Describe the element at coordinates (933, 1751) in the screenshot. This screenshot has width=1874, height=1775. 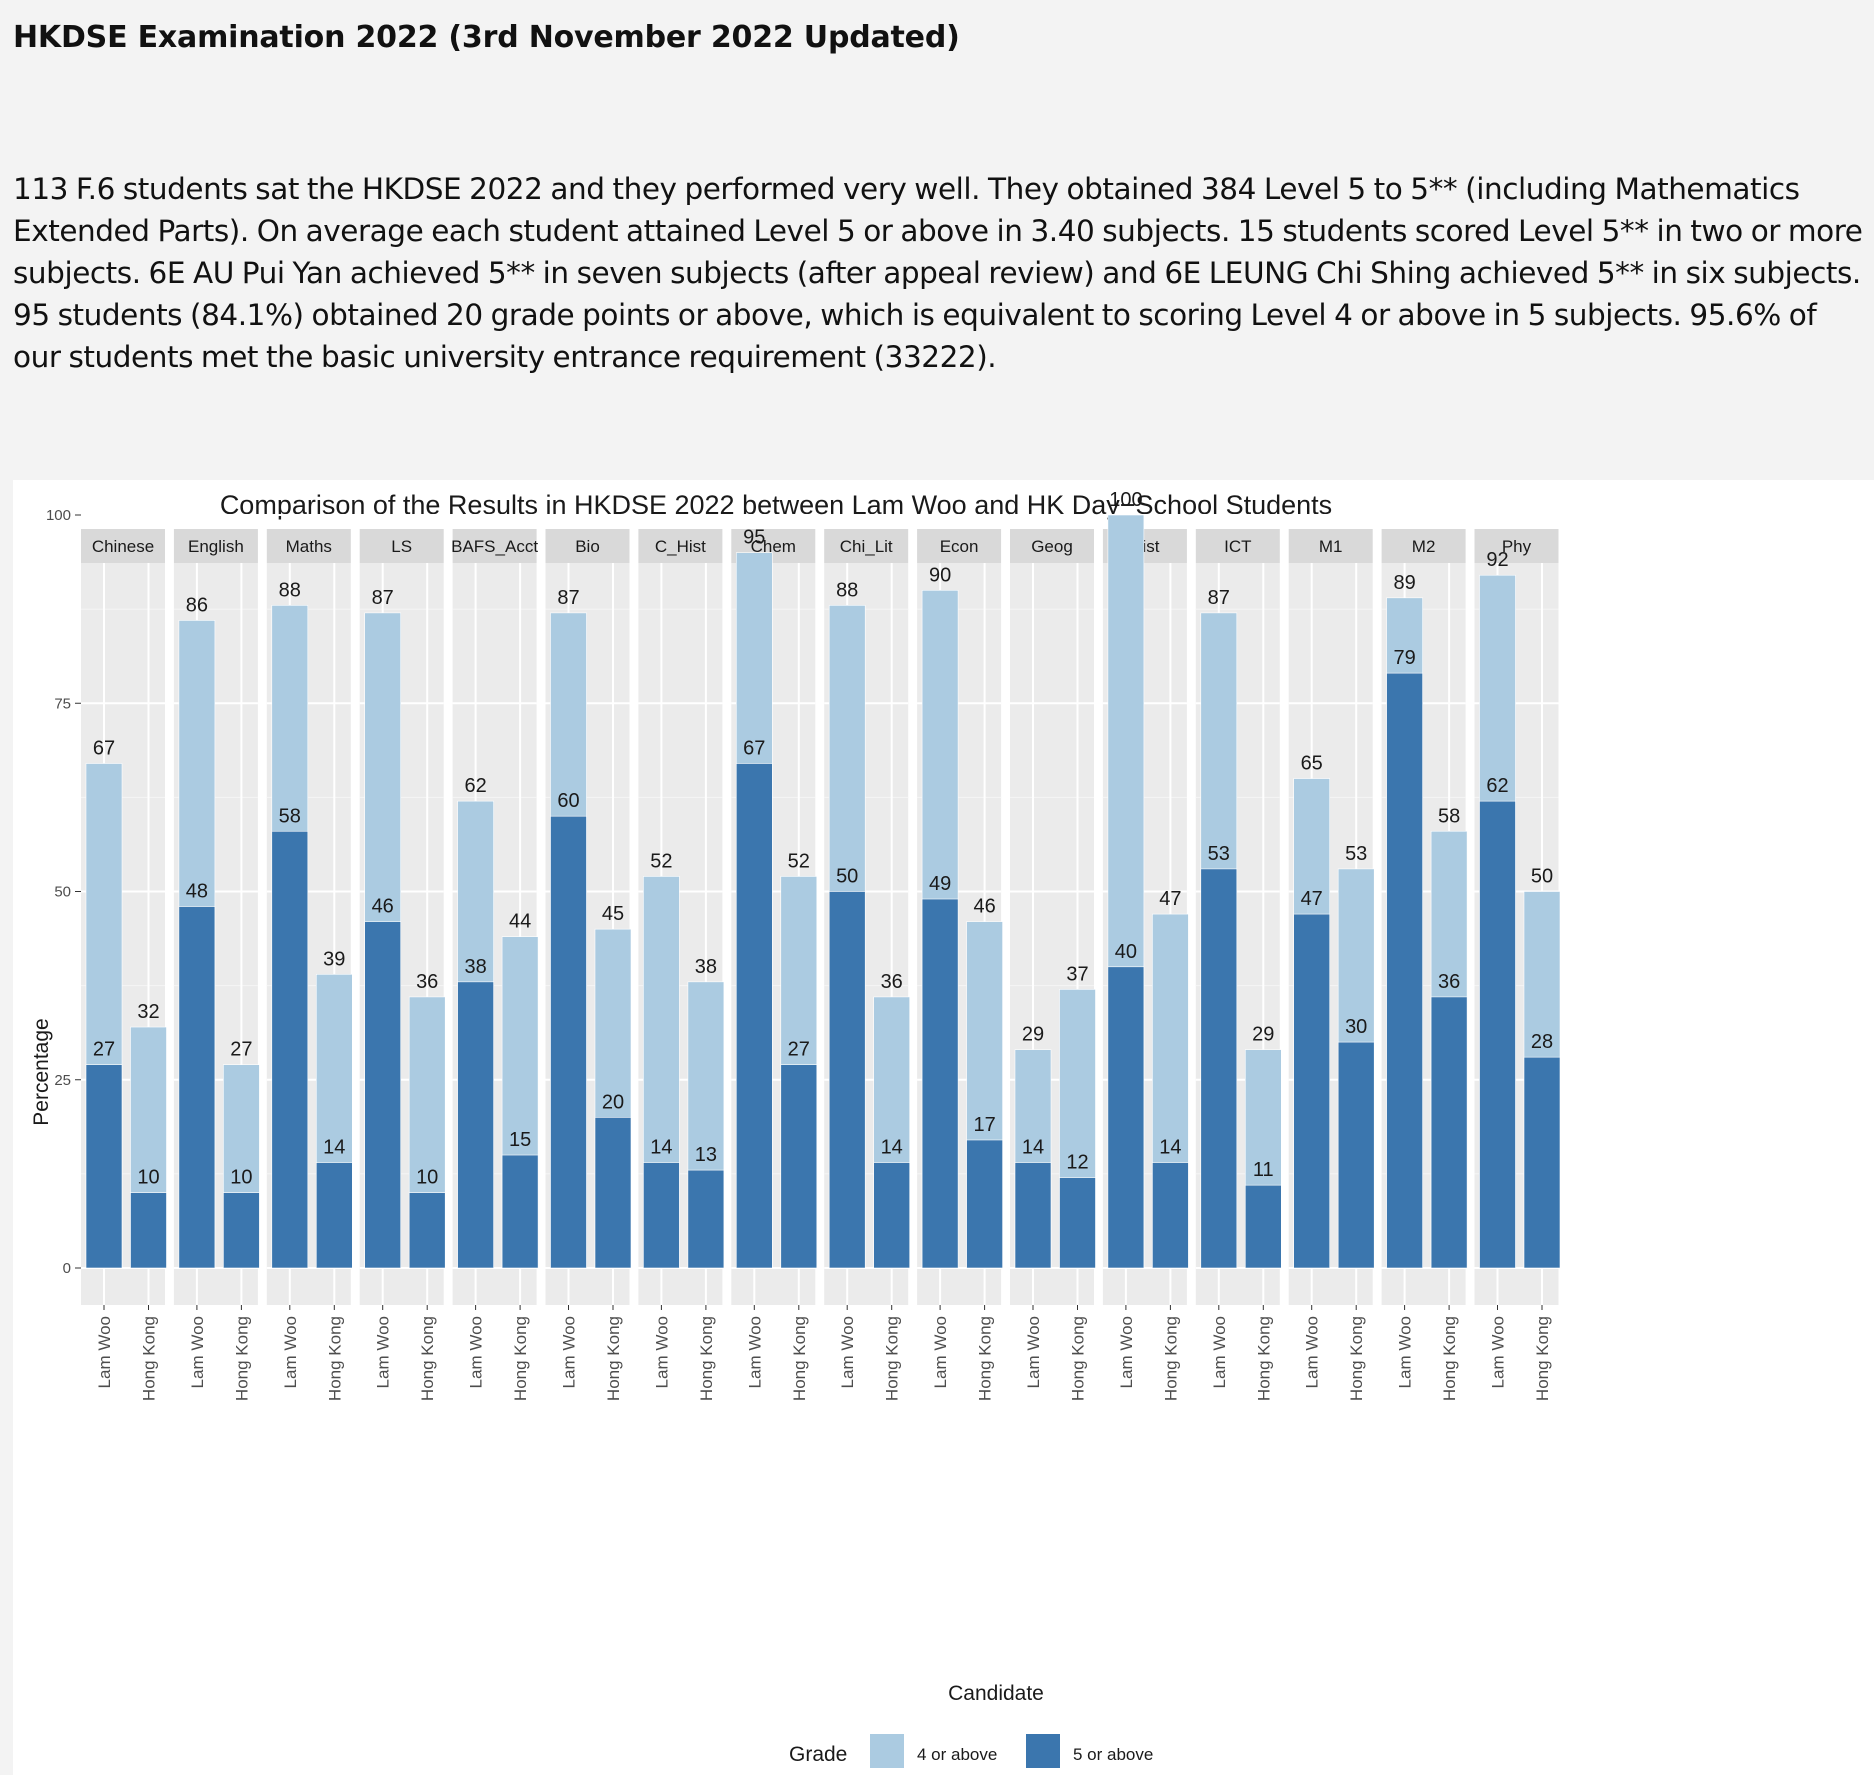
I see `legend-entry-4-or-above: 4 or above` at that location.